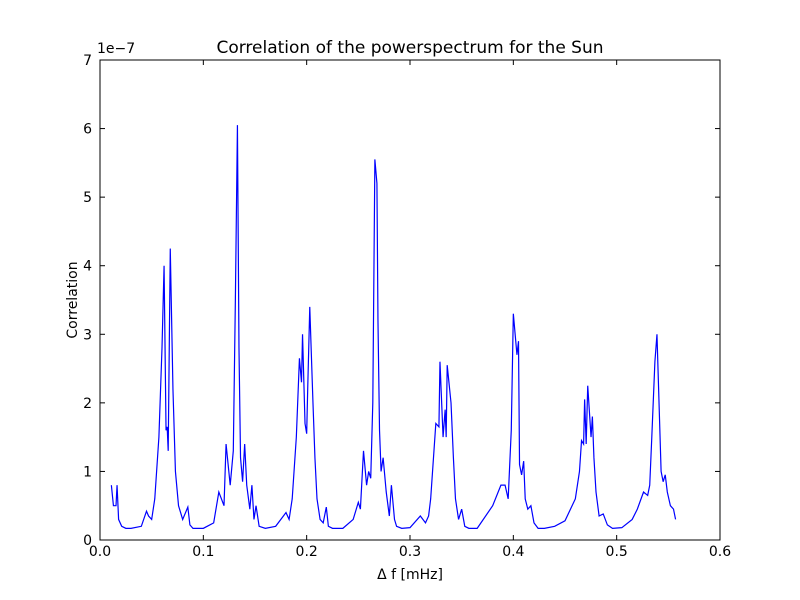 Image resolution: width=800 pixels, height=600 pixels. I want to click on x-tick-label: 0.6, so click(720, 552).